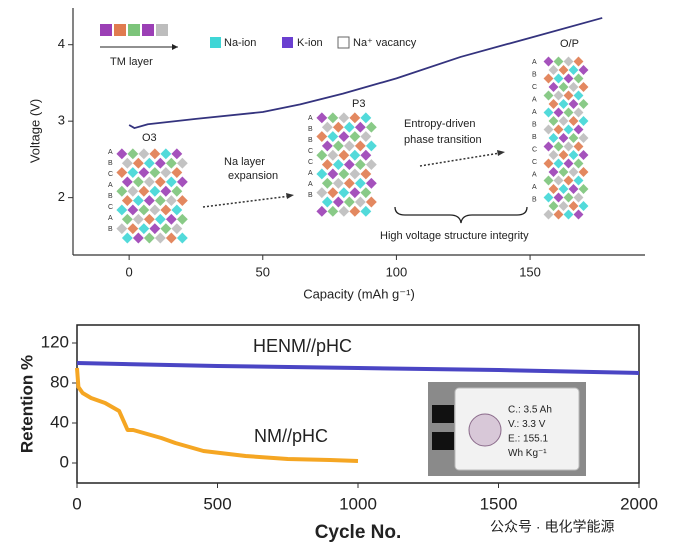  Describe the element at coordinates (287, 42) in the screenshot. I see `k-ion-swatch` at that location.